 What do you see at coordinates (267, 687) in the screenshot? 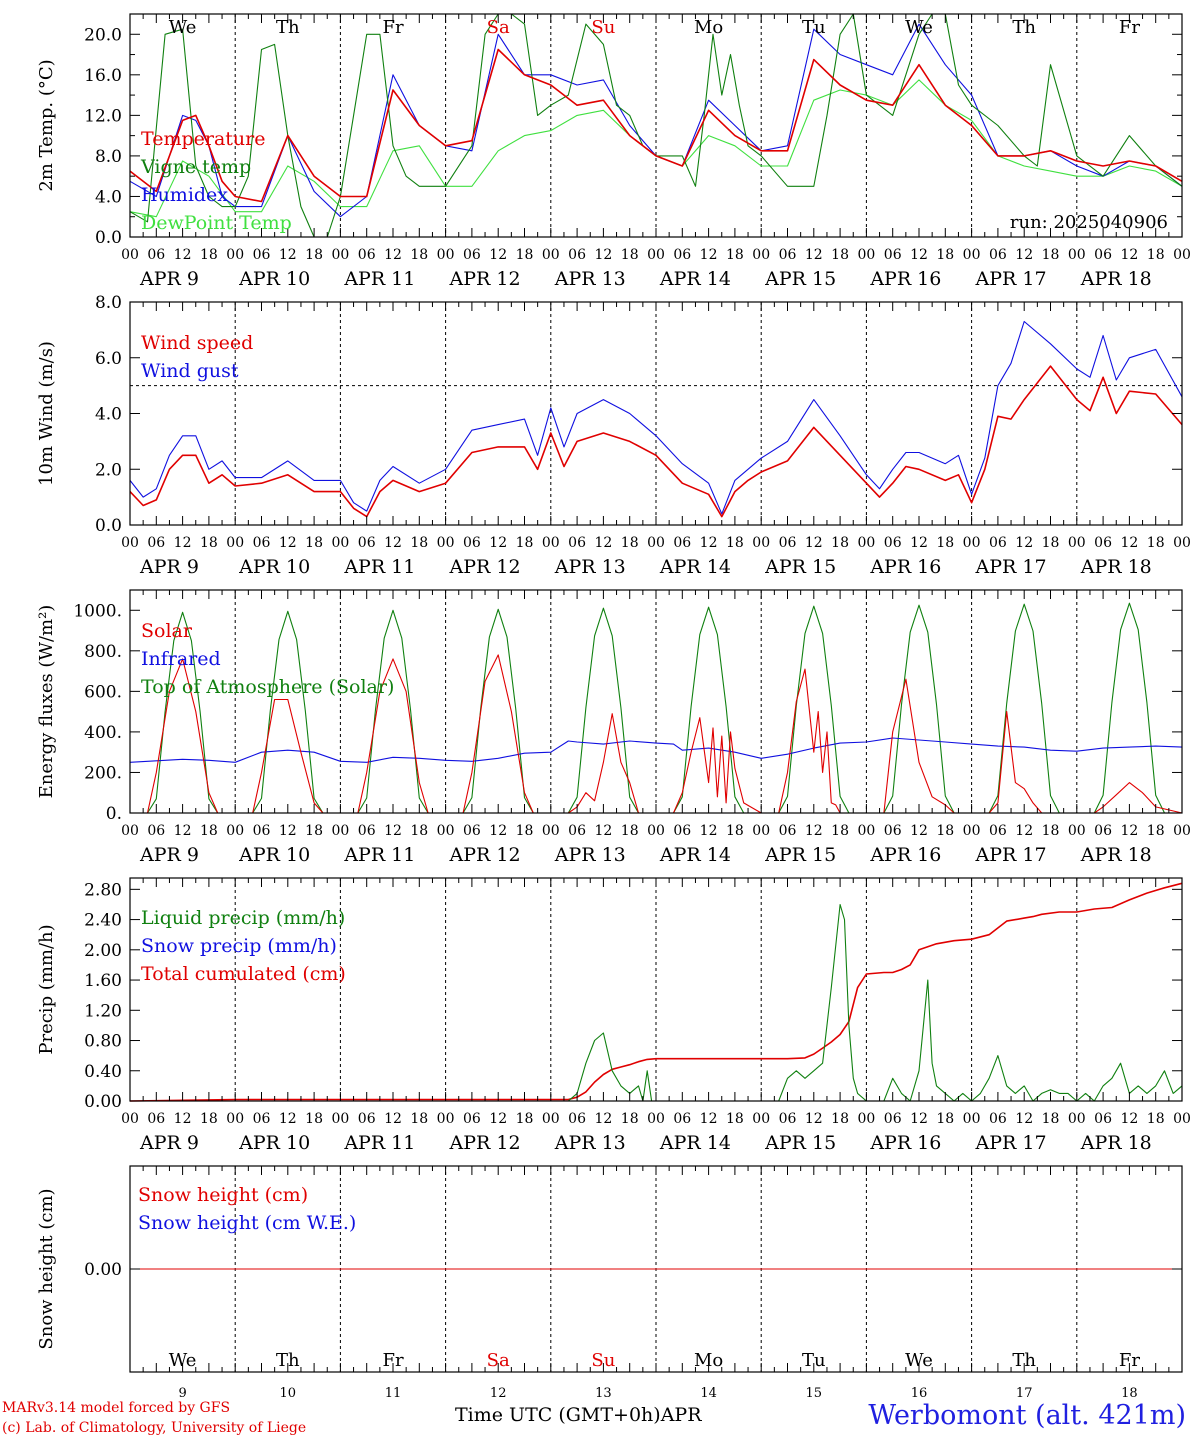
I see `legend-entry: Top of Atmosphere (Solar)` at bounding box center [267, 687].